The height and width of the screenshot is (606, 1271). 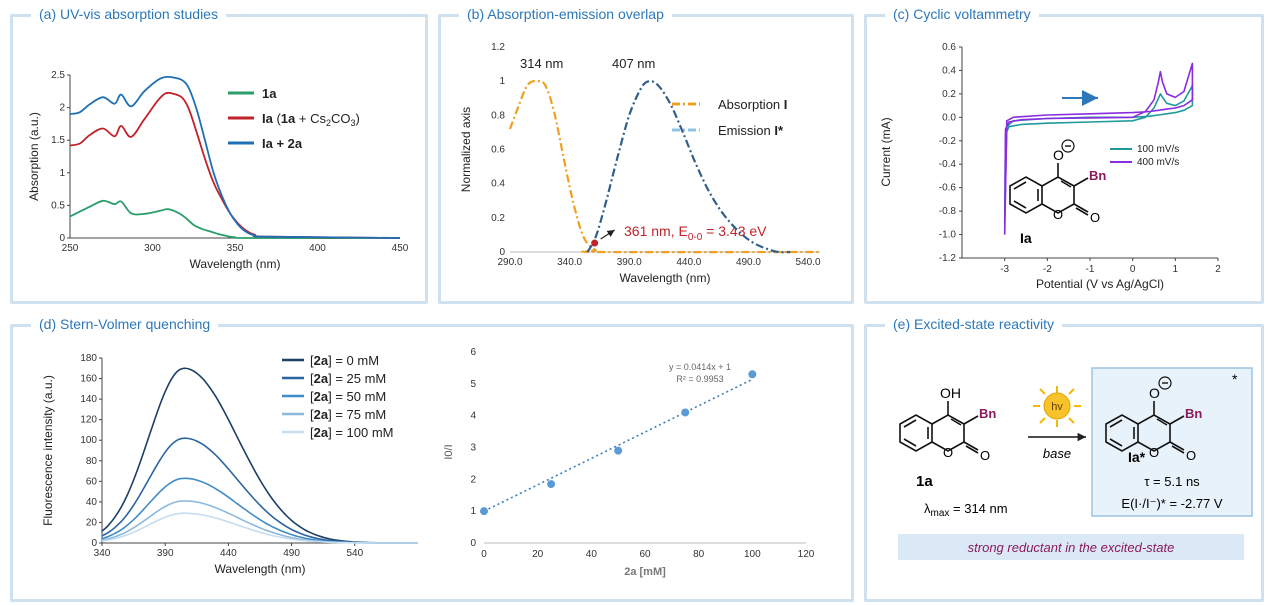 I want to click on y-tick-label: 160, so click(x=88, y=379).